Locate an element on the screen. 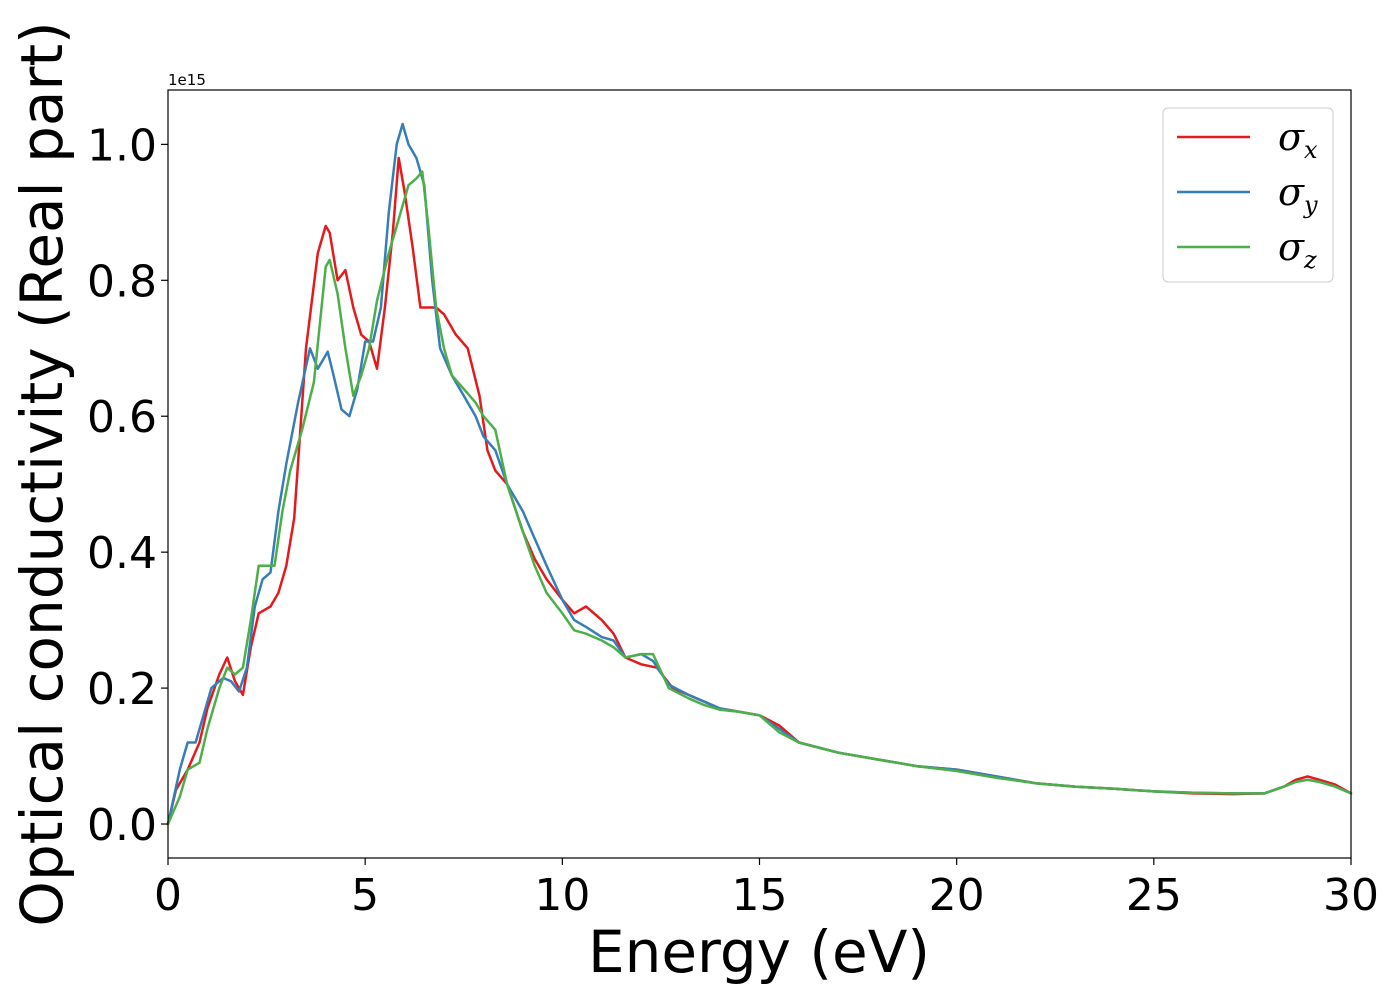 The image size is (1400, 1000). legend-subscript: x is located at coordinates (1311, 150).